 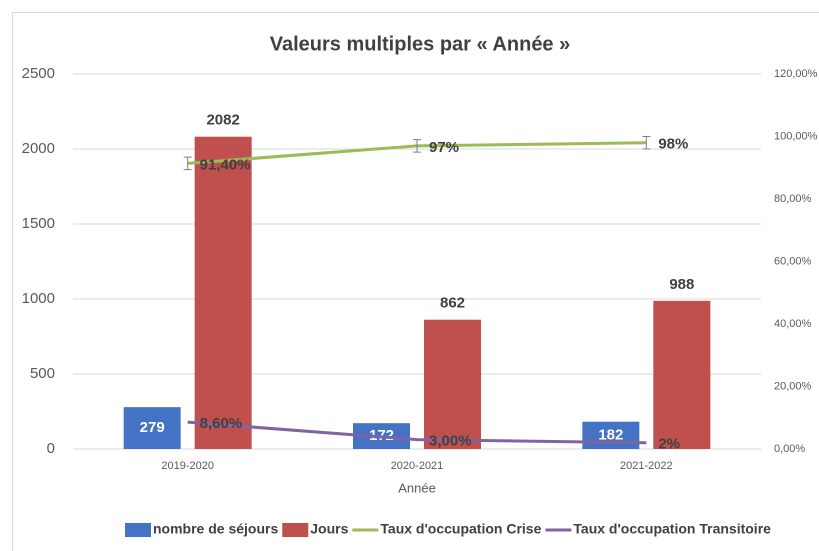 What do you see at coordinates (793, 261) in the screenshot?
I see `y2-tick-label: 60,00%` at bounding box center [793, 261].